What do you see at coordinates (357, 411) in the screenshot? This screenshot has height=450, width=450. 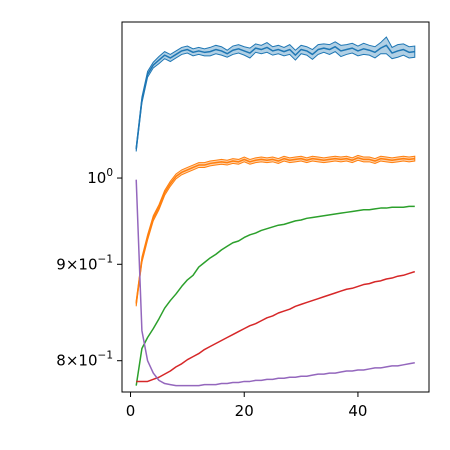 I see `x-tick-label: 40` at bounding box center [357, 411].